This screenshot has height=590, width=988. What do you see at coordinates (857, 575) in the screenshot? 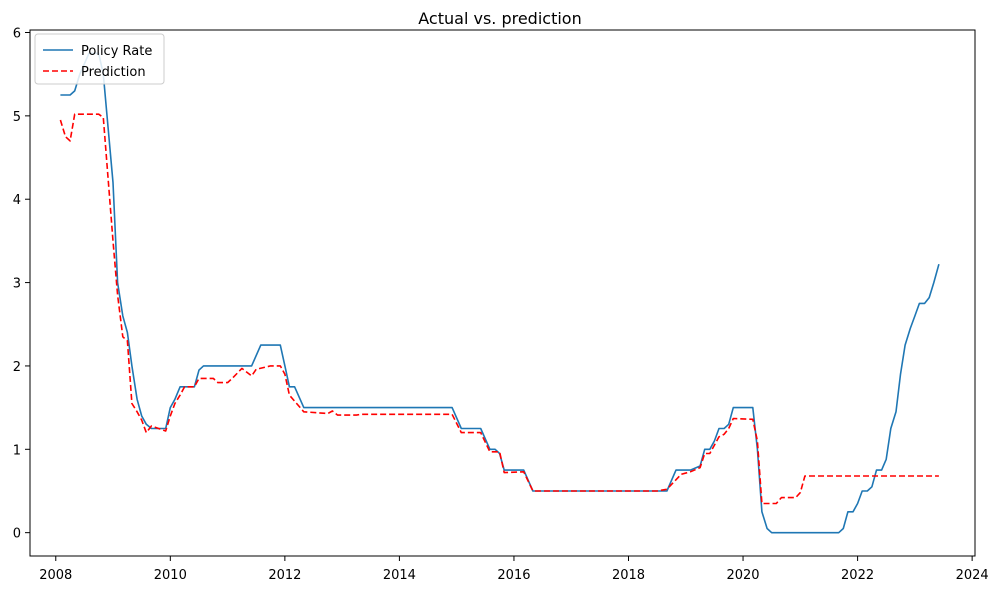
I see `x-tick-label: 2022` at bounding box center [857, 575].